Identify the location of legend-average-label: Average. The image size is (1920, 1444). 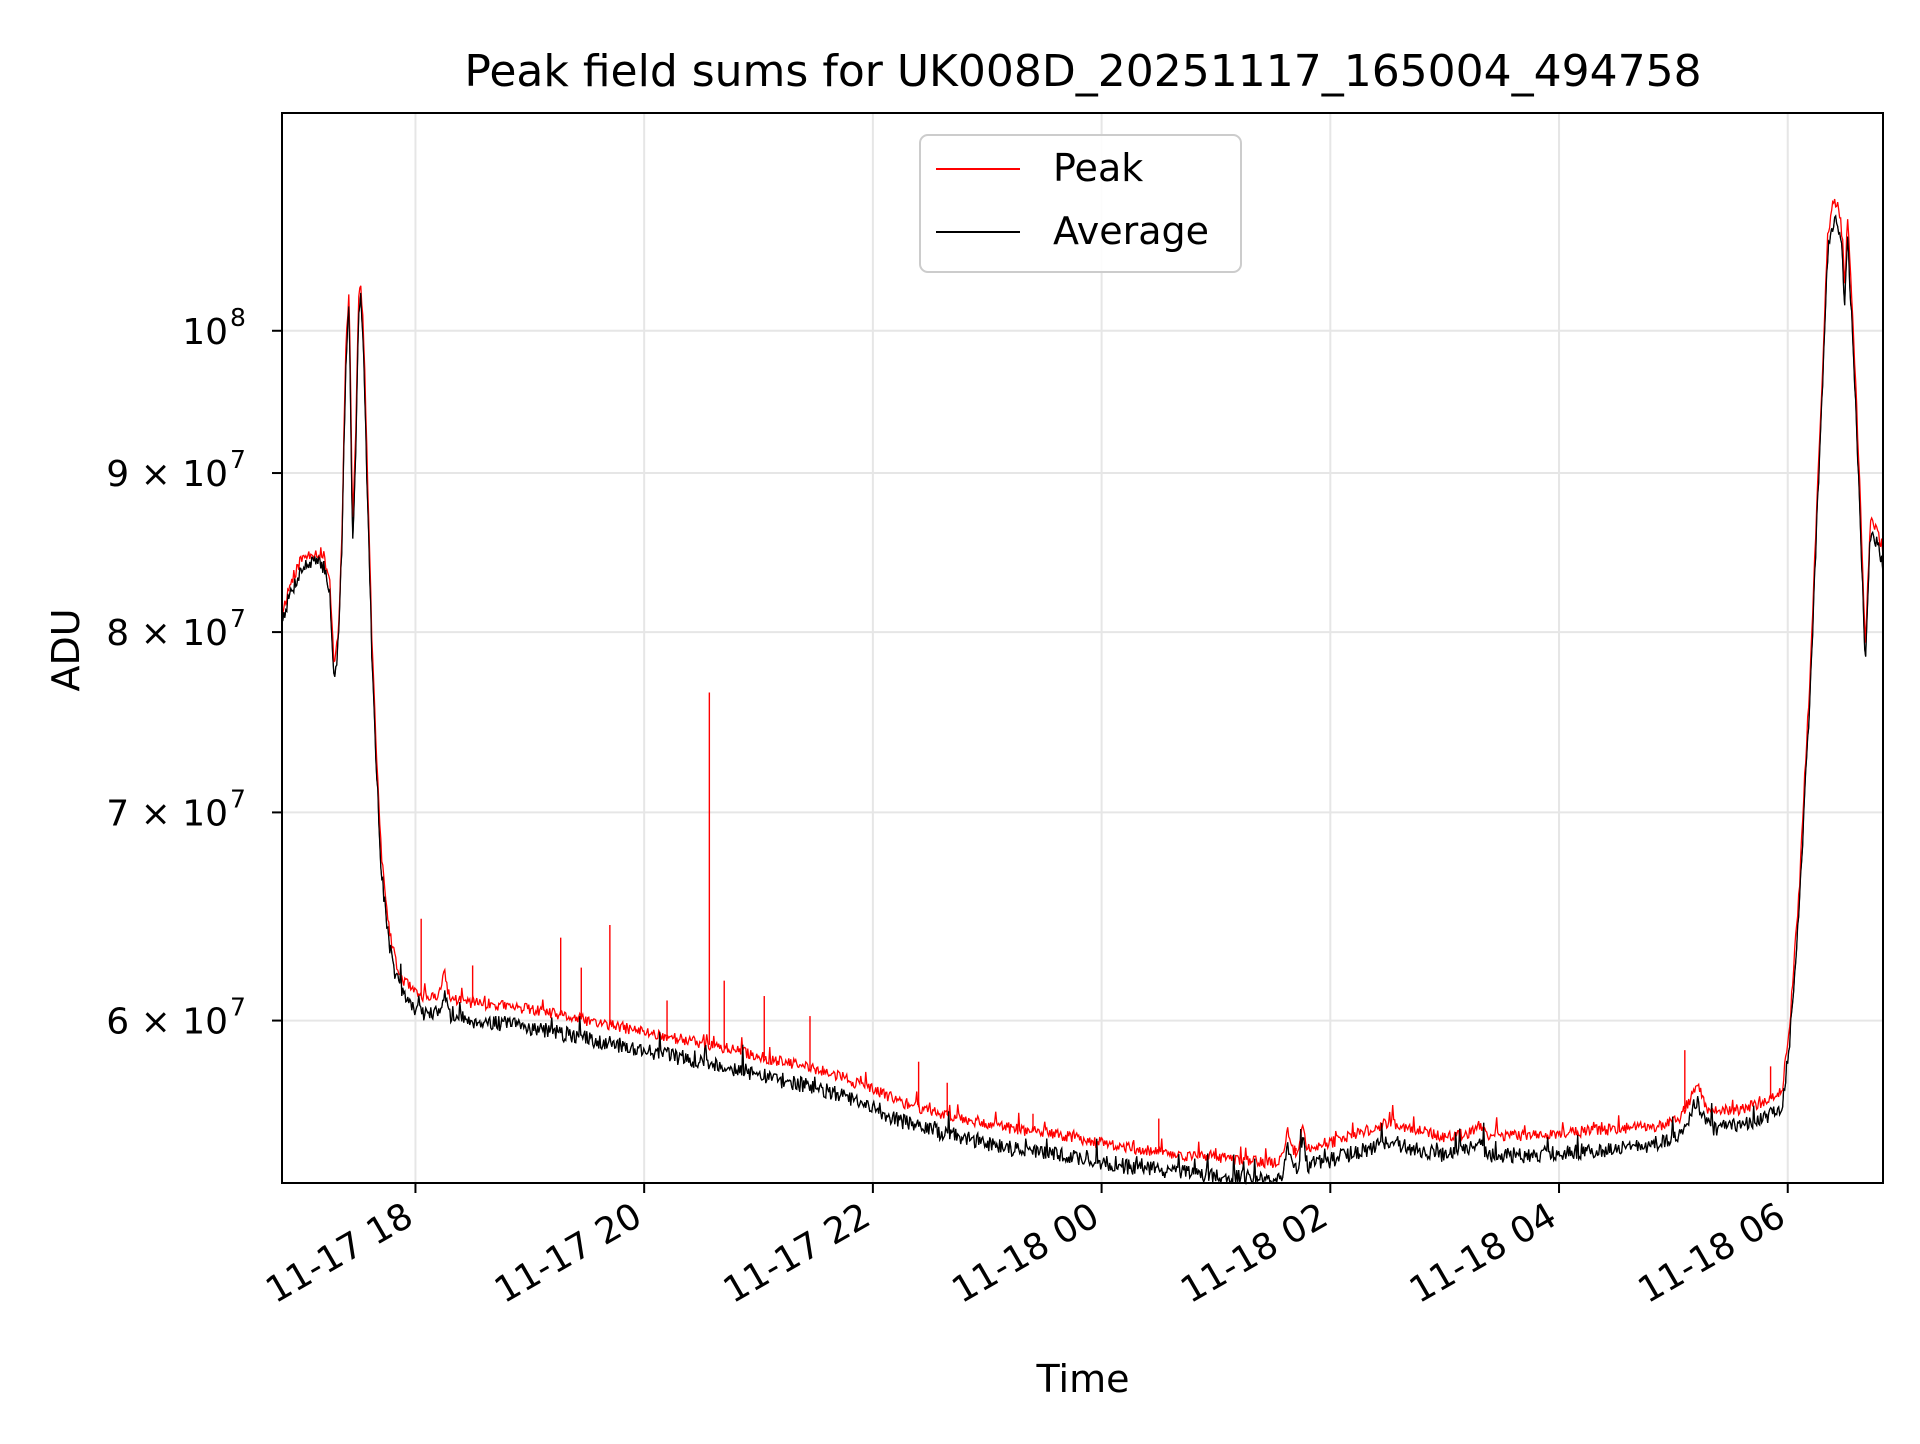
(1131, 231).